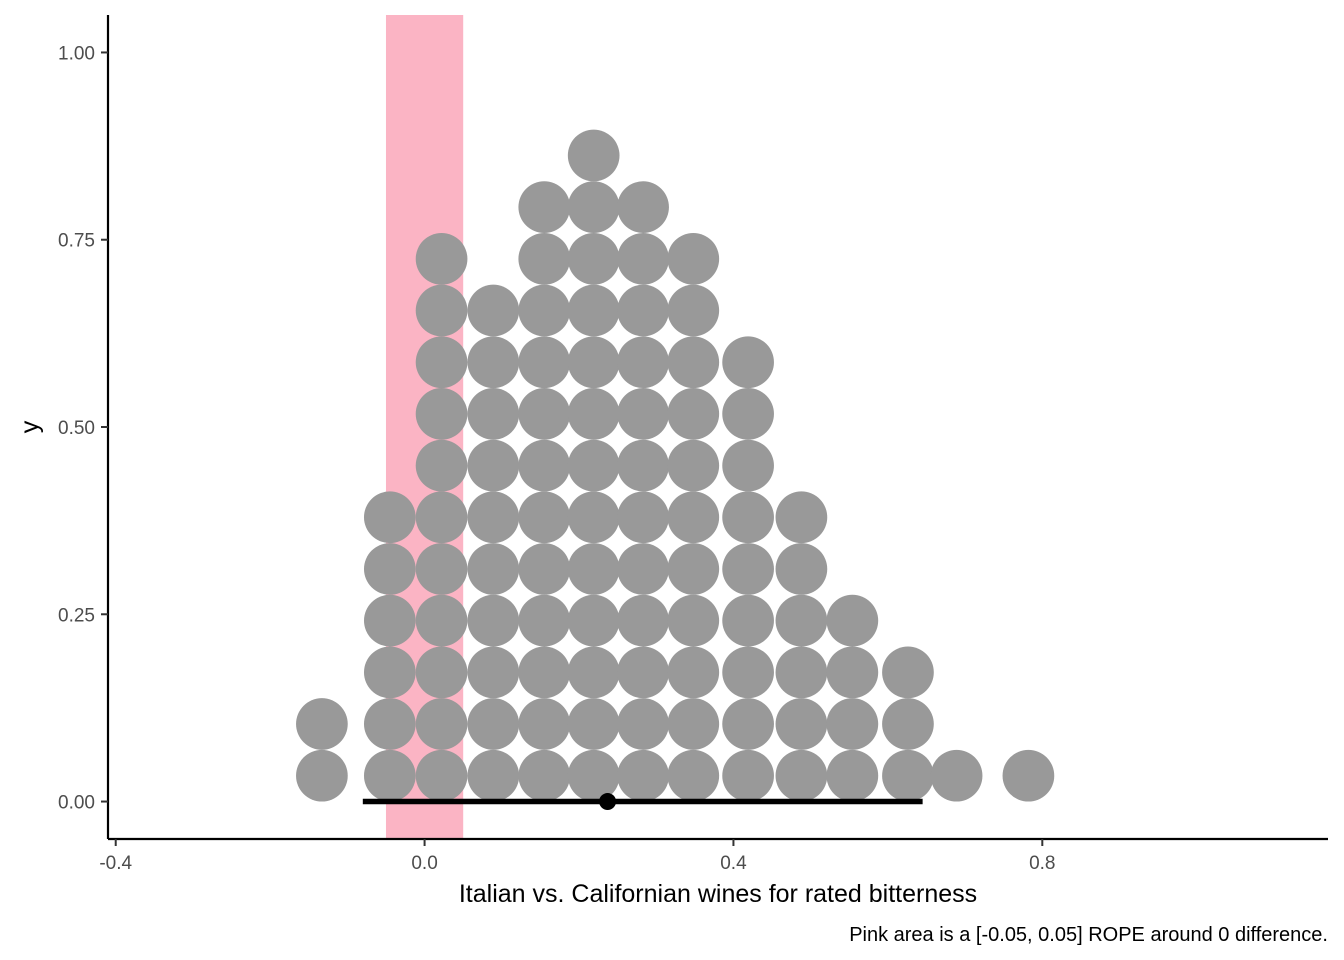 This screenshot has width=1344, height=960. Describe the element at coordinates (424, 863) in the screenshot. I see `x-tick-label-1: 0.0` at that location.